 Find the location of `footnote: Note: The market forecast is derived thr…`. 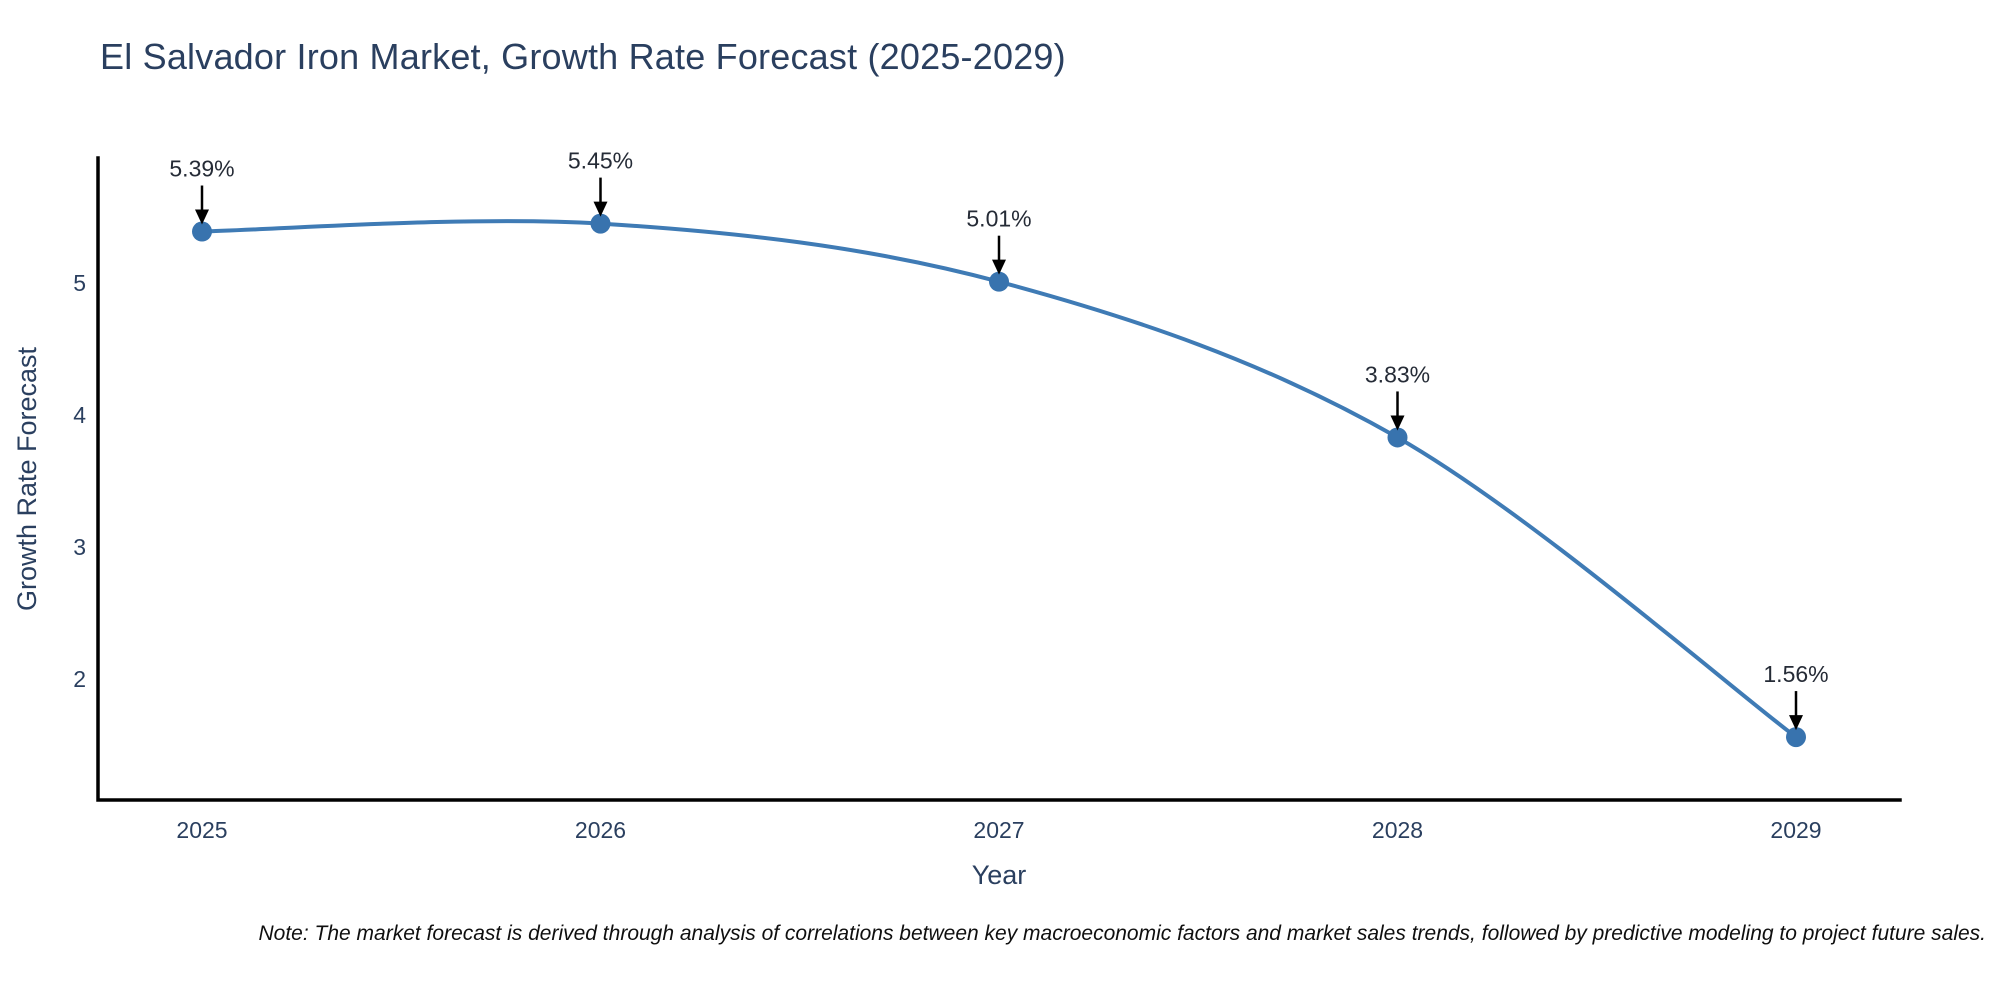

footnote: Note: The market forecast is derived thr… is located at coordinates (1122, 933).